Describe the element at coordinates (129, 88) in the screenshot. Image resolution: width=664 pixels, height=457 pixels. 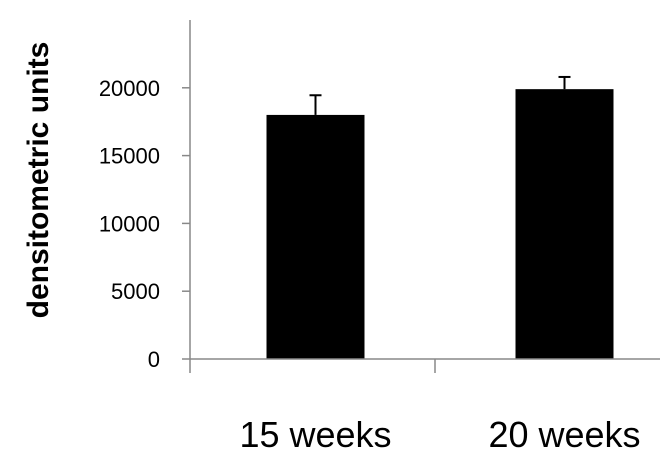
I see `y-tick-label: 20000` at that location.